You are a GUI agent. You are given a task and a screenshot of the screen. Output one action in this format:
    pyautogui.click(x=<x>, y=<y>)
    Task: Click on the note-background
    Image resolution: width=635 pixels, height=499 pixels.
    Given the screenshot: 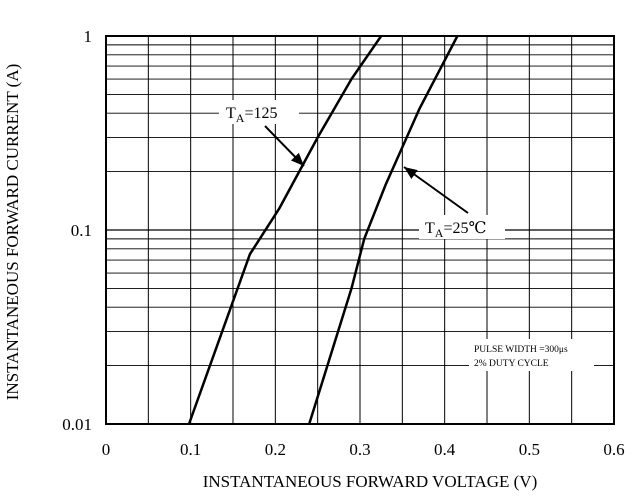 What is the action you would take?
    pyautogui.click(x=531, y=355)
    